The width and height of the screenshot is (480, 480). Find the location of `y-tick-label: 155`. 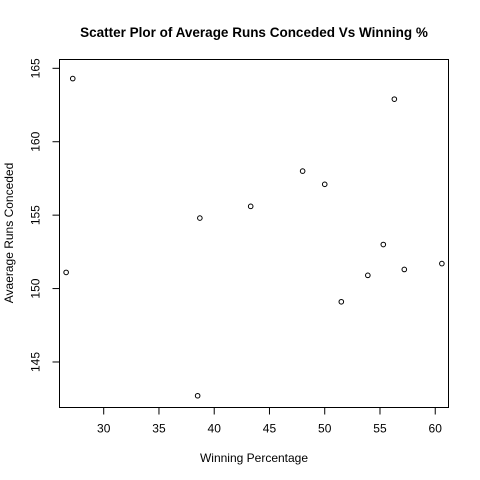

y-tick-label: 155 is located at coordinates (36, 215).